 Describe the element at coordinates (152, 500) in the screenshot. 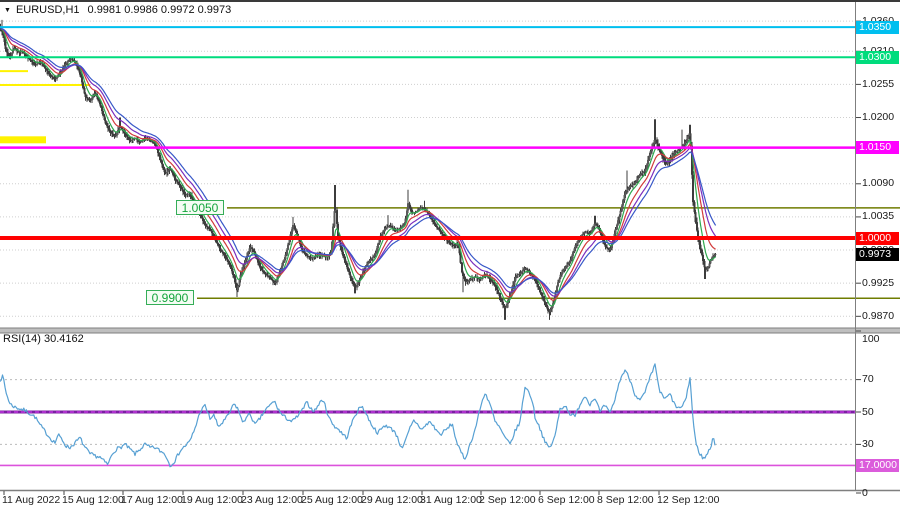

I see `time-axis-label: 17 Aug 12:00` at that location.